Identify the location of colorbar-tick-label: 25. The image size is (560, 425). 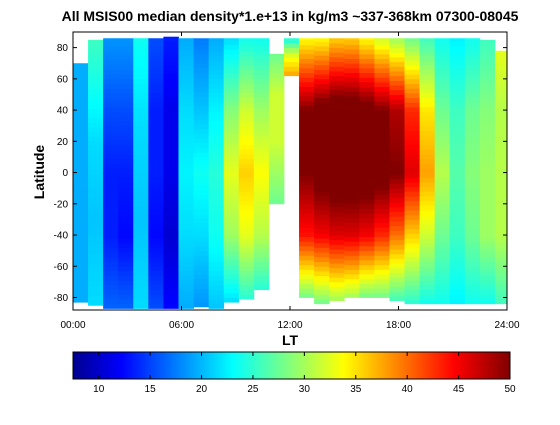
(253, 389).